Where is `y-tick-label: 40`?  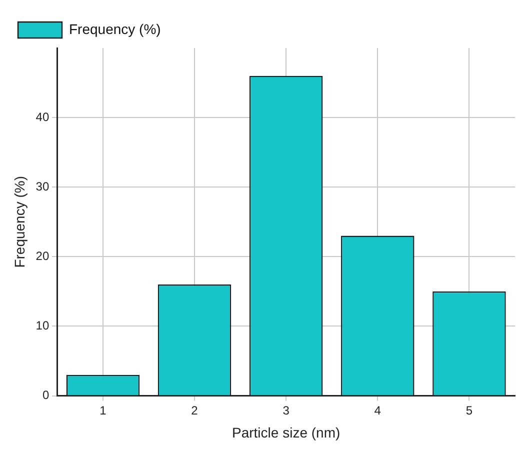 y-tick-label: 40 is located at coordinates (43, 117).